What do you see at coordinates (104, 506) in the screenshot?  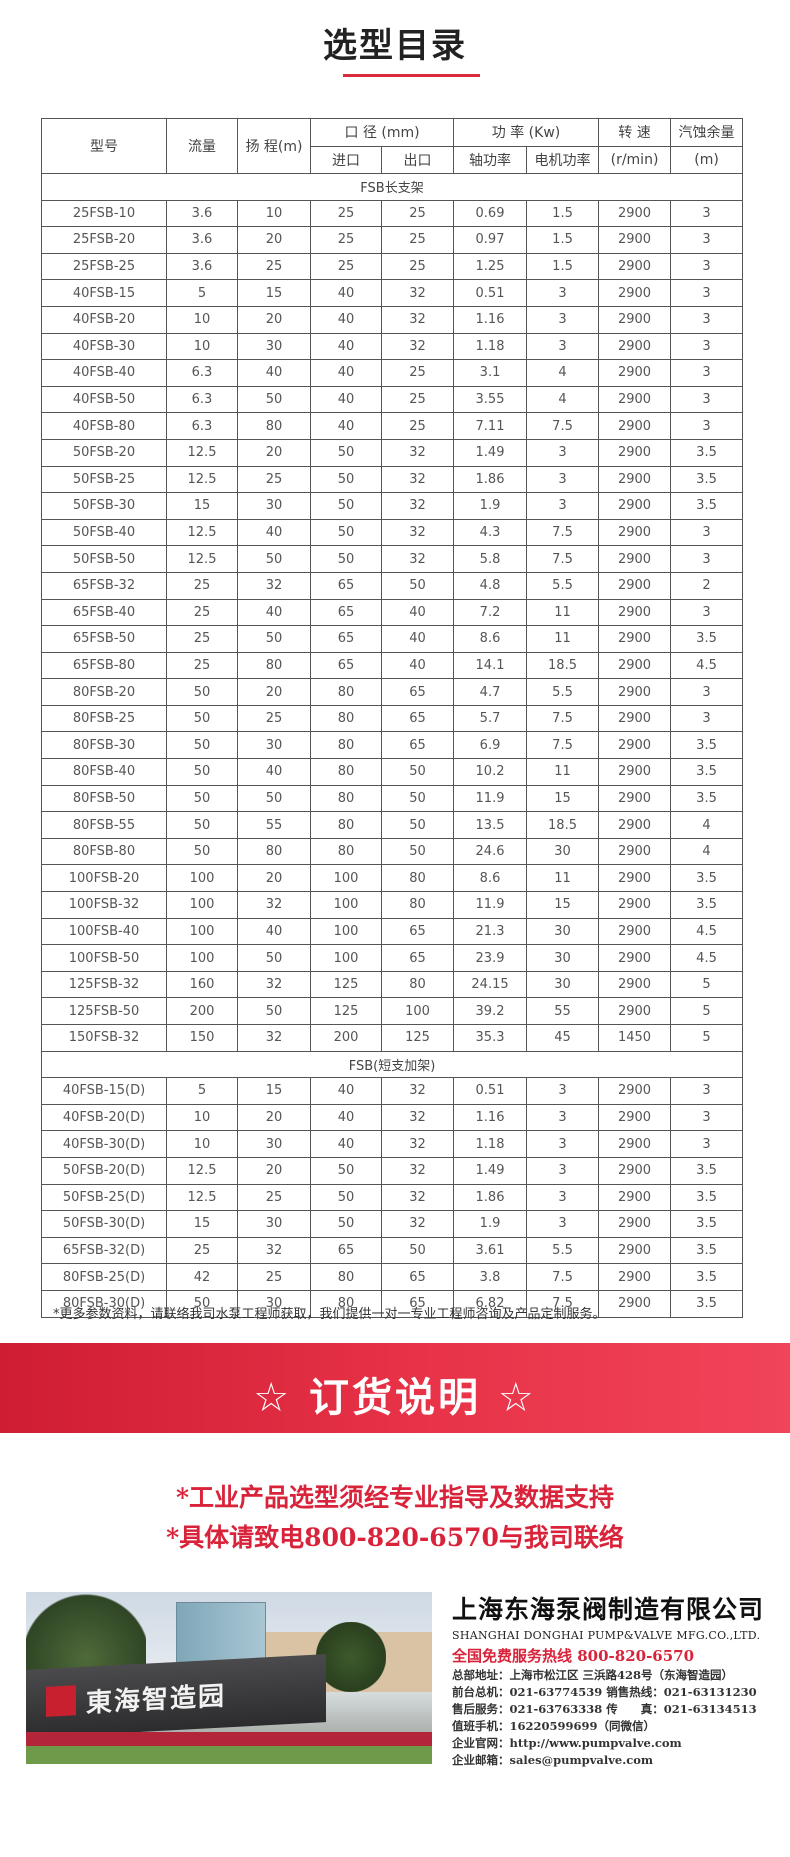 I see `table-cell: 50FSB-30` at bounding box center [104, 506].